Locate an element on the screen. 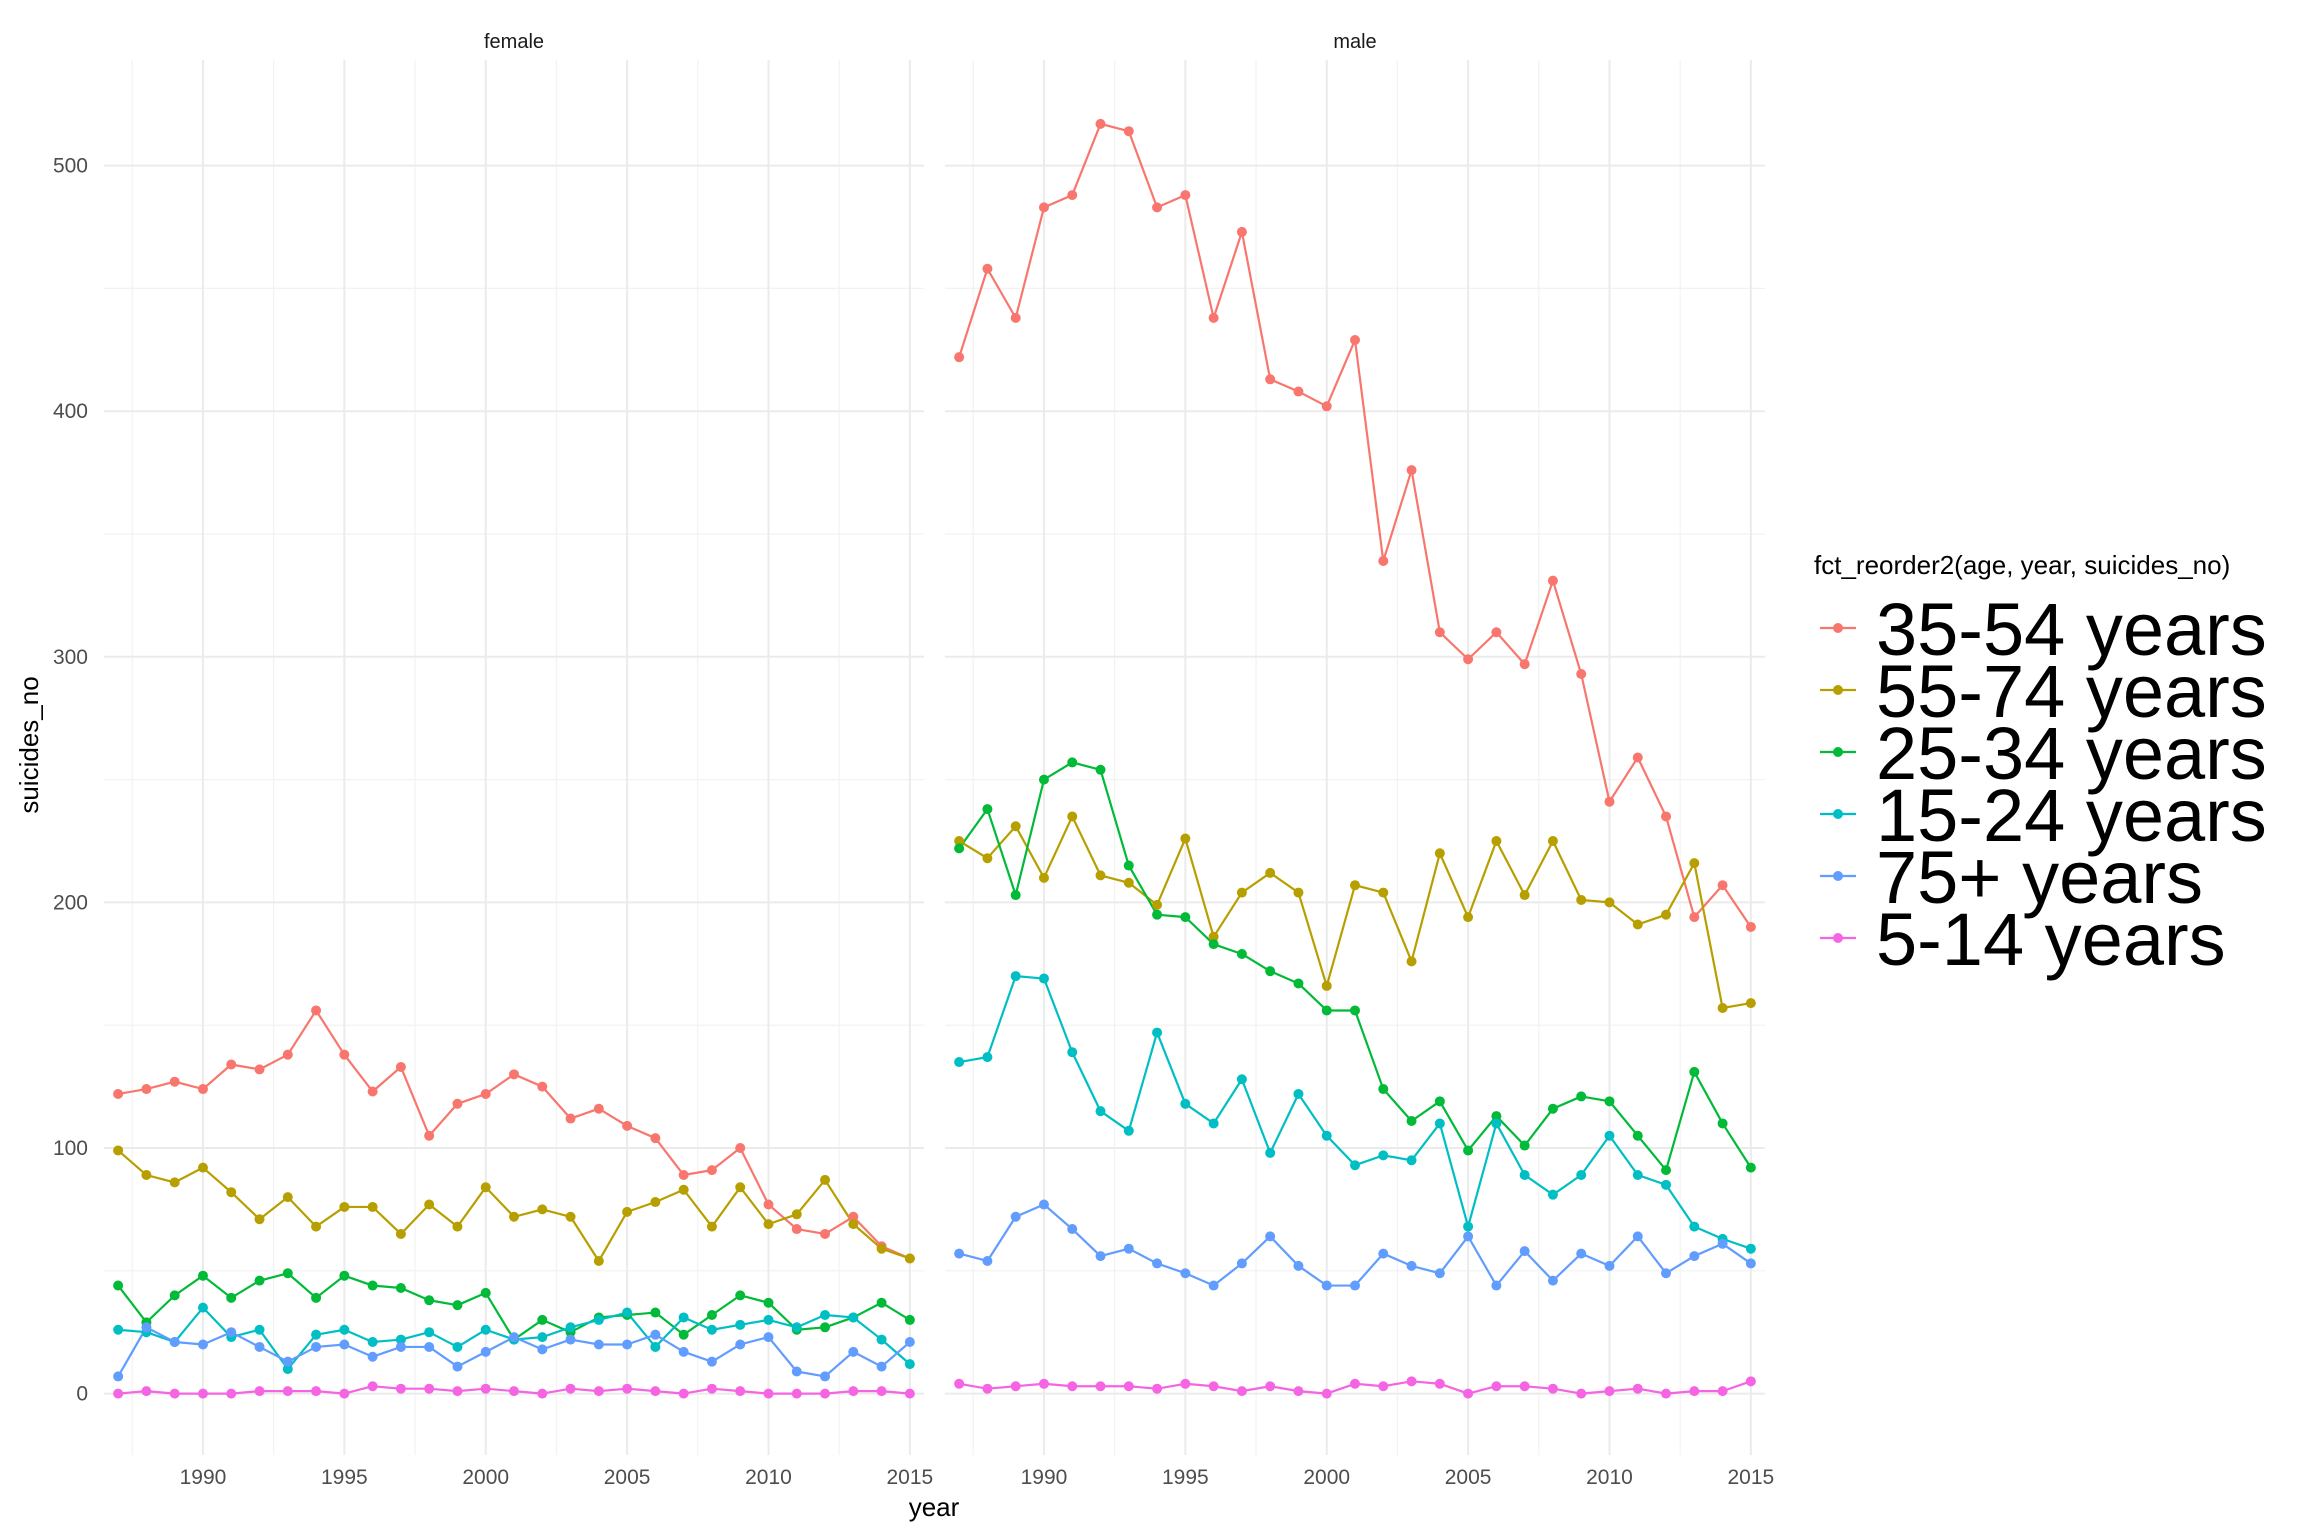 The height and width of the screenshot is (1536, 2304). legend-title: fct_reorder2(age, year, suicides_no) is located at coordinates (2022, 565).